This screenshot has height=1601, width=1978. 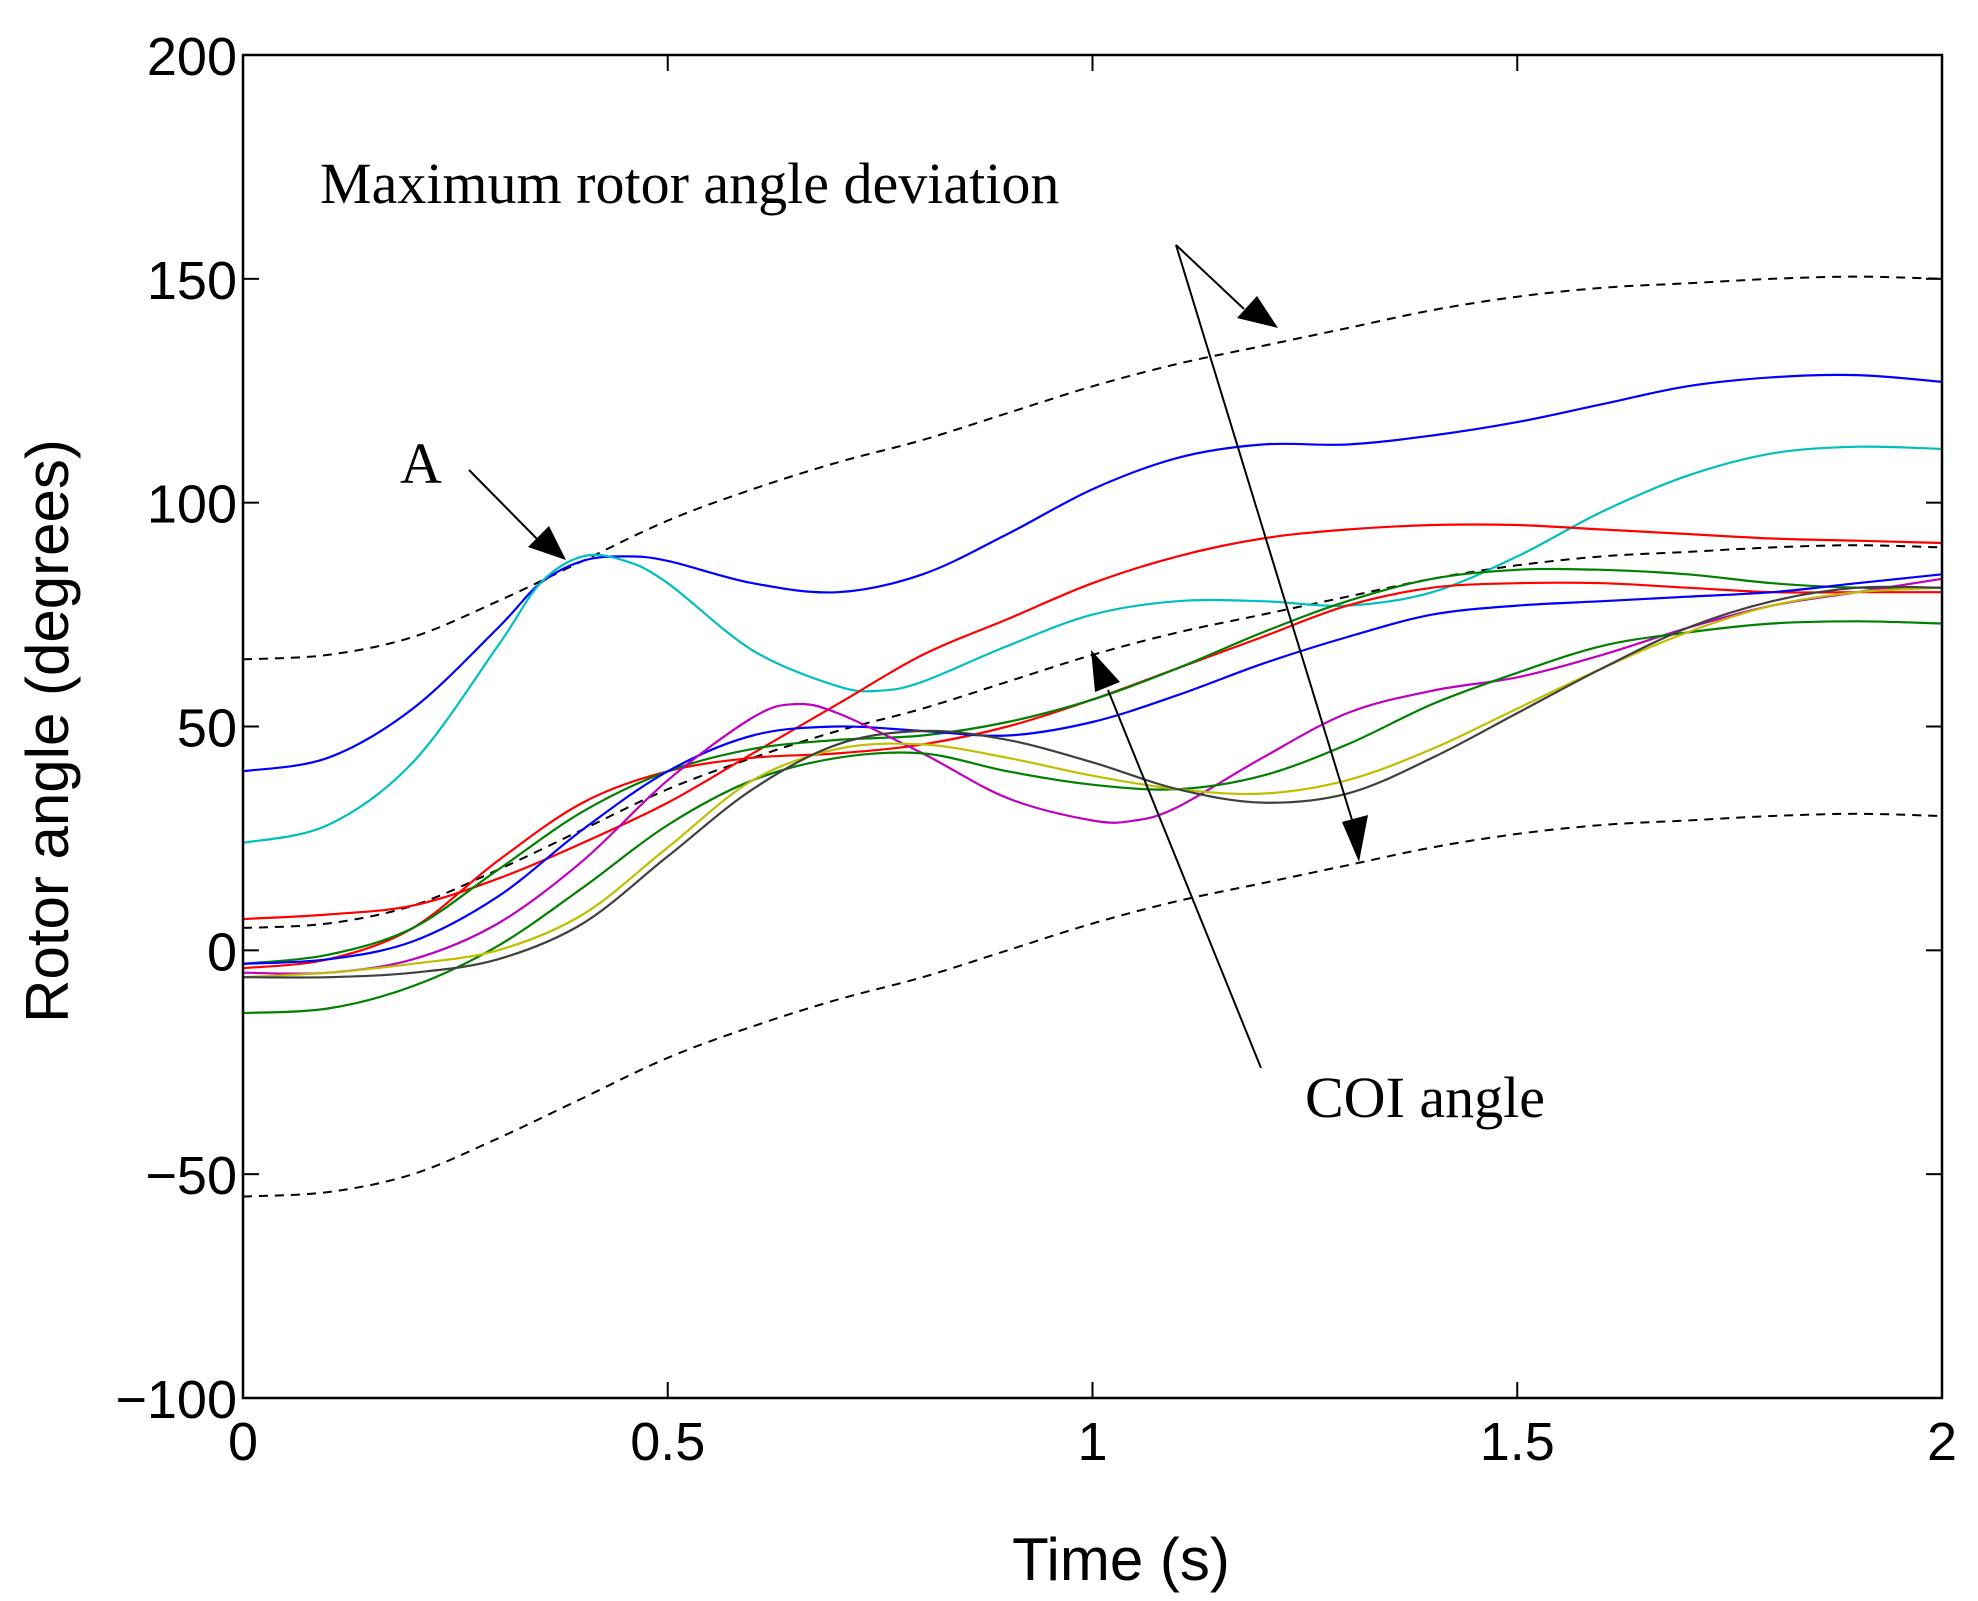 What do you see at coordinates (506, 507) in the screenshot?
I see `arrow-a-line` at bounding box center [506, 507].